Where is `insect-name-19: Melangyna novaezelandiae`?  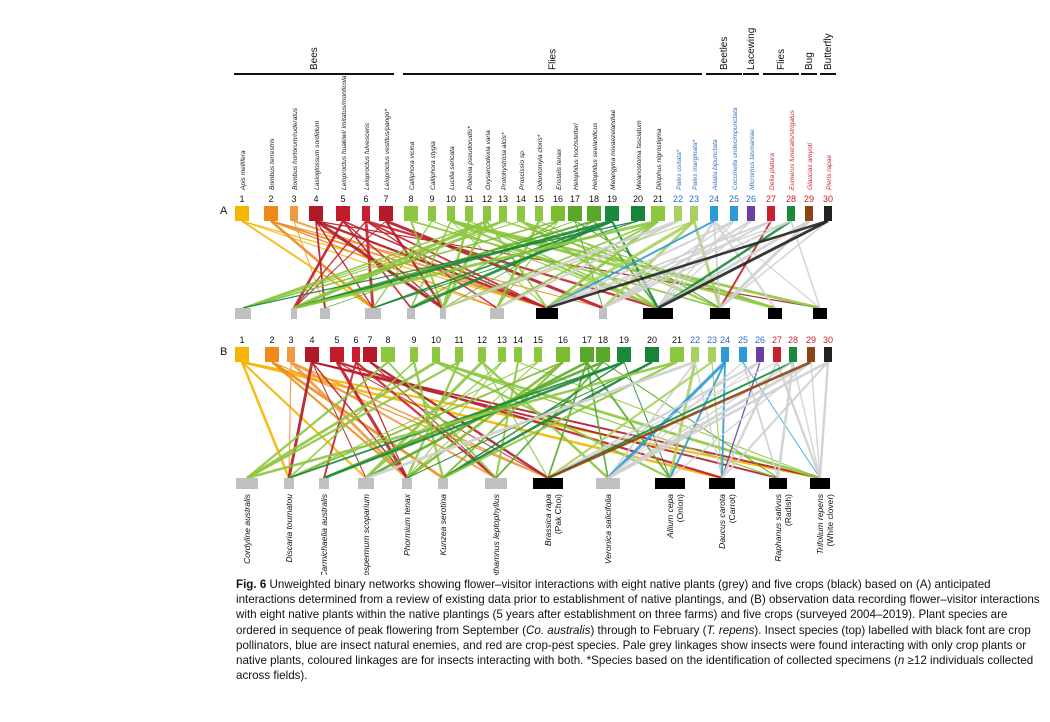
insect-name-19: Melangyna novaezelandiae is located at coordinates (613, 149).